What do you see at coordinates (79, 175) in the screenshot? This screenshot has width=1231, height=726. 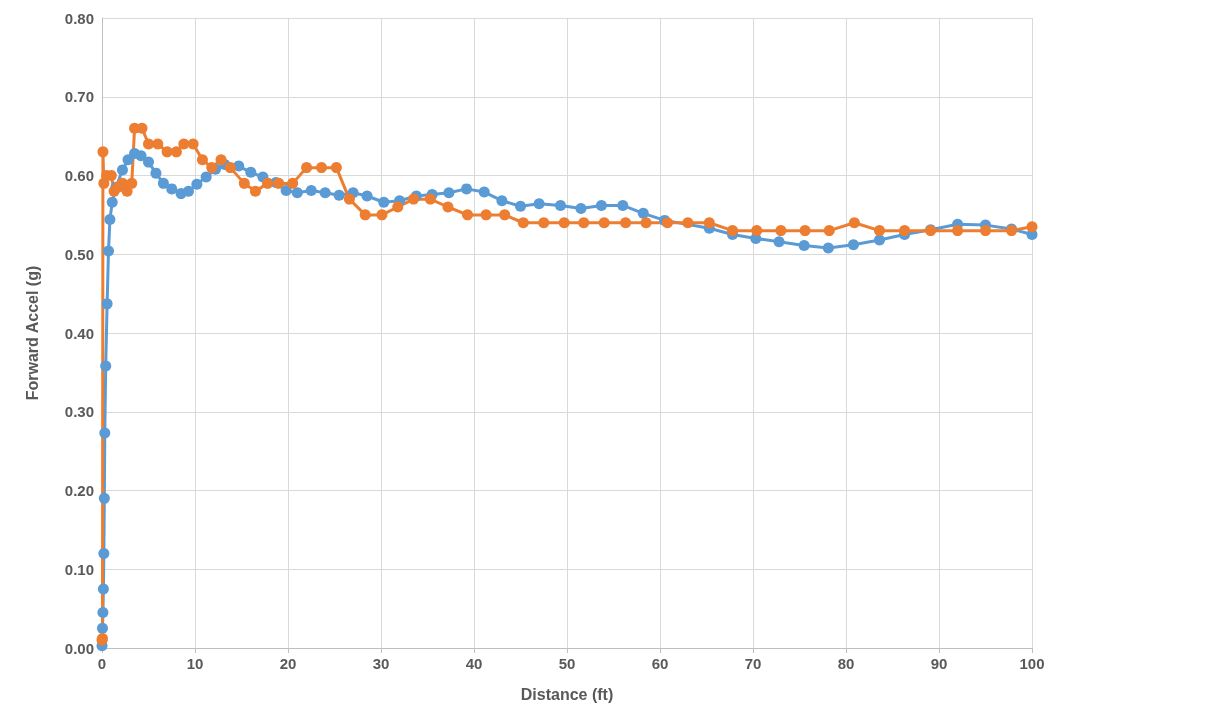 I see `y-tick-label: 0.60` at bounding box center [79, 175].